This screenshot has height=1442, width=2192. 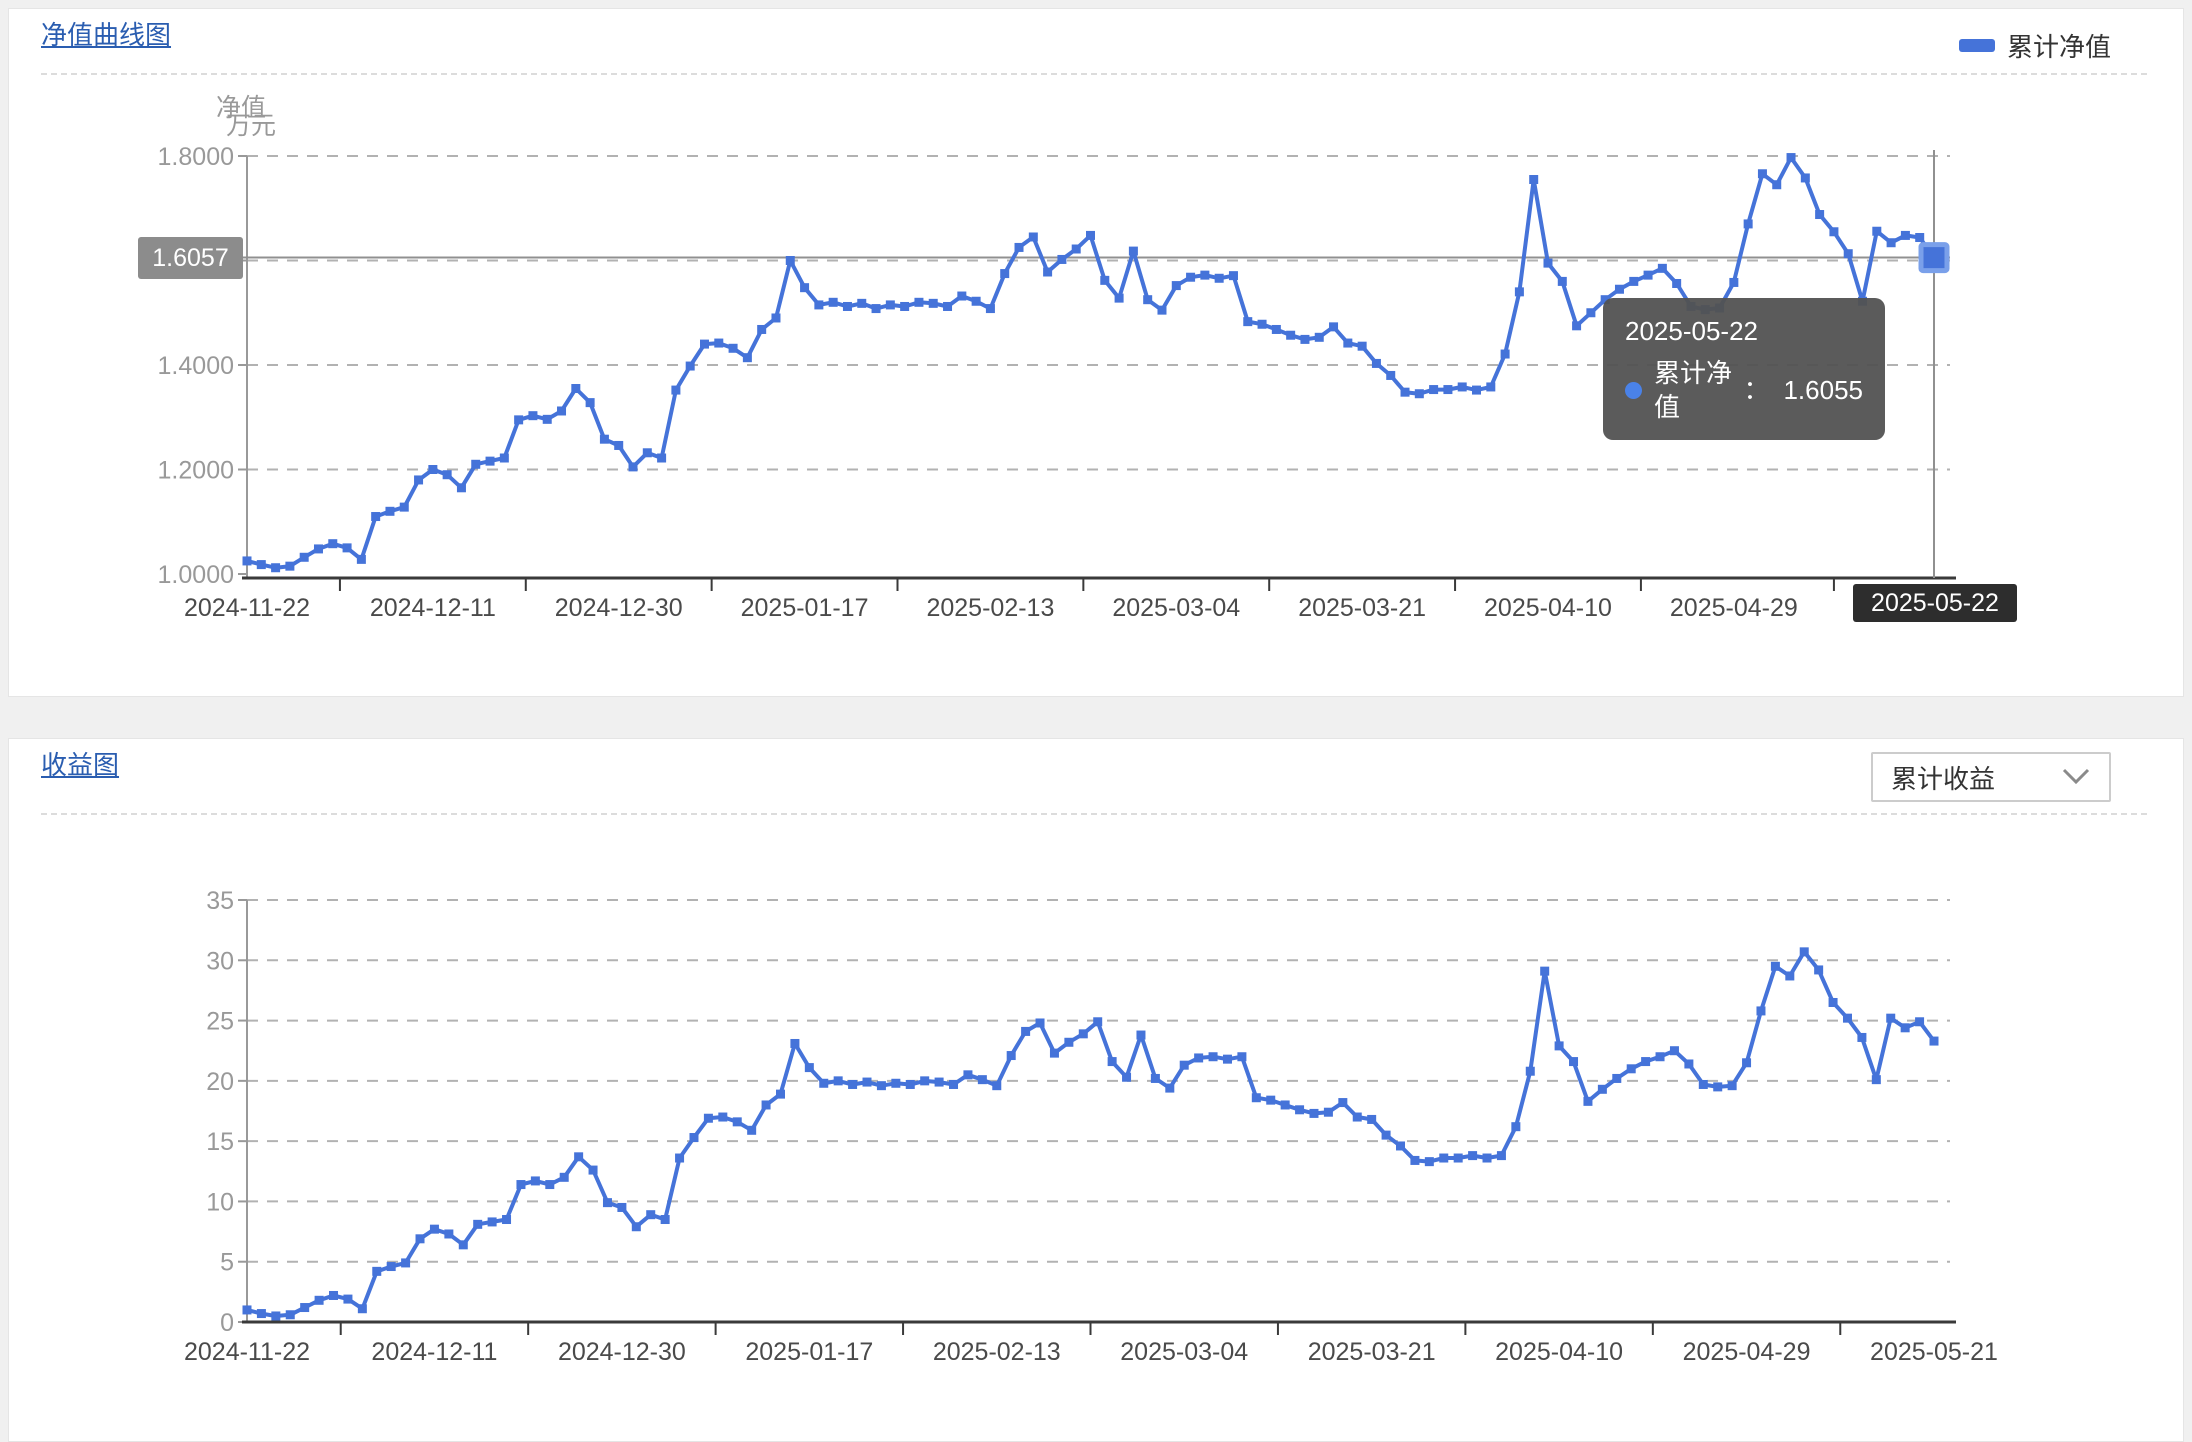 What do you see at coordinates (106, 35) in the screenshot?
I see `netvalue-chart-title-link: 净值曲线图` at bounding box center [106, 35].